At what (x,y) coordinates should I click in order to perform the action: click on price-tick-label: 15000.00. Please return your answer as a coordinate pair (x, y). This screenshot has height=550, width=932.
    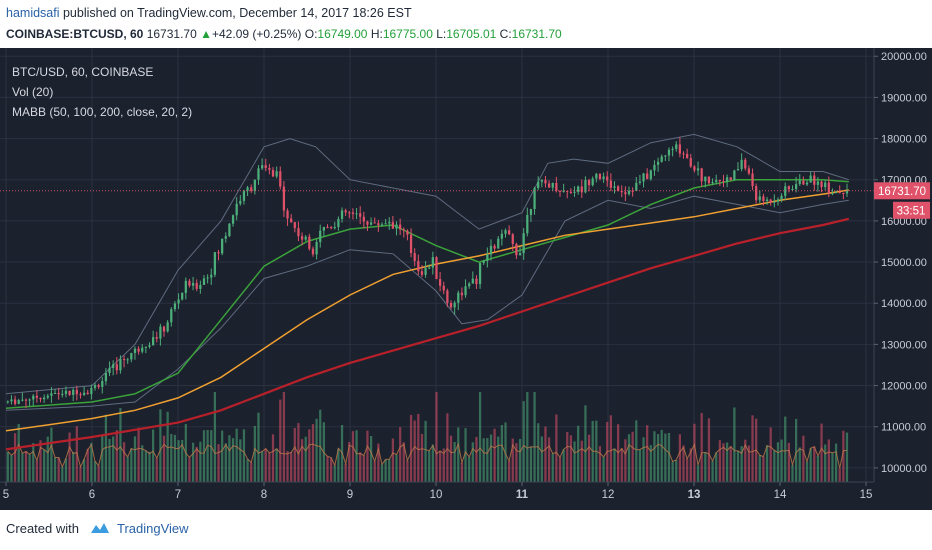
    Looking at the image, I should click on (904, 263).